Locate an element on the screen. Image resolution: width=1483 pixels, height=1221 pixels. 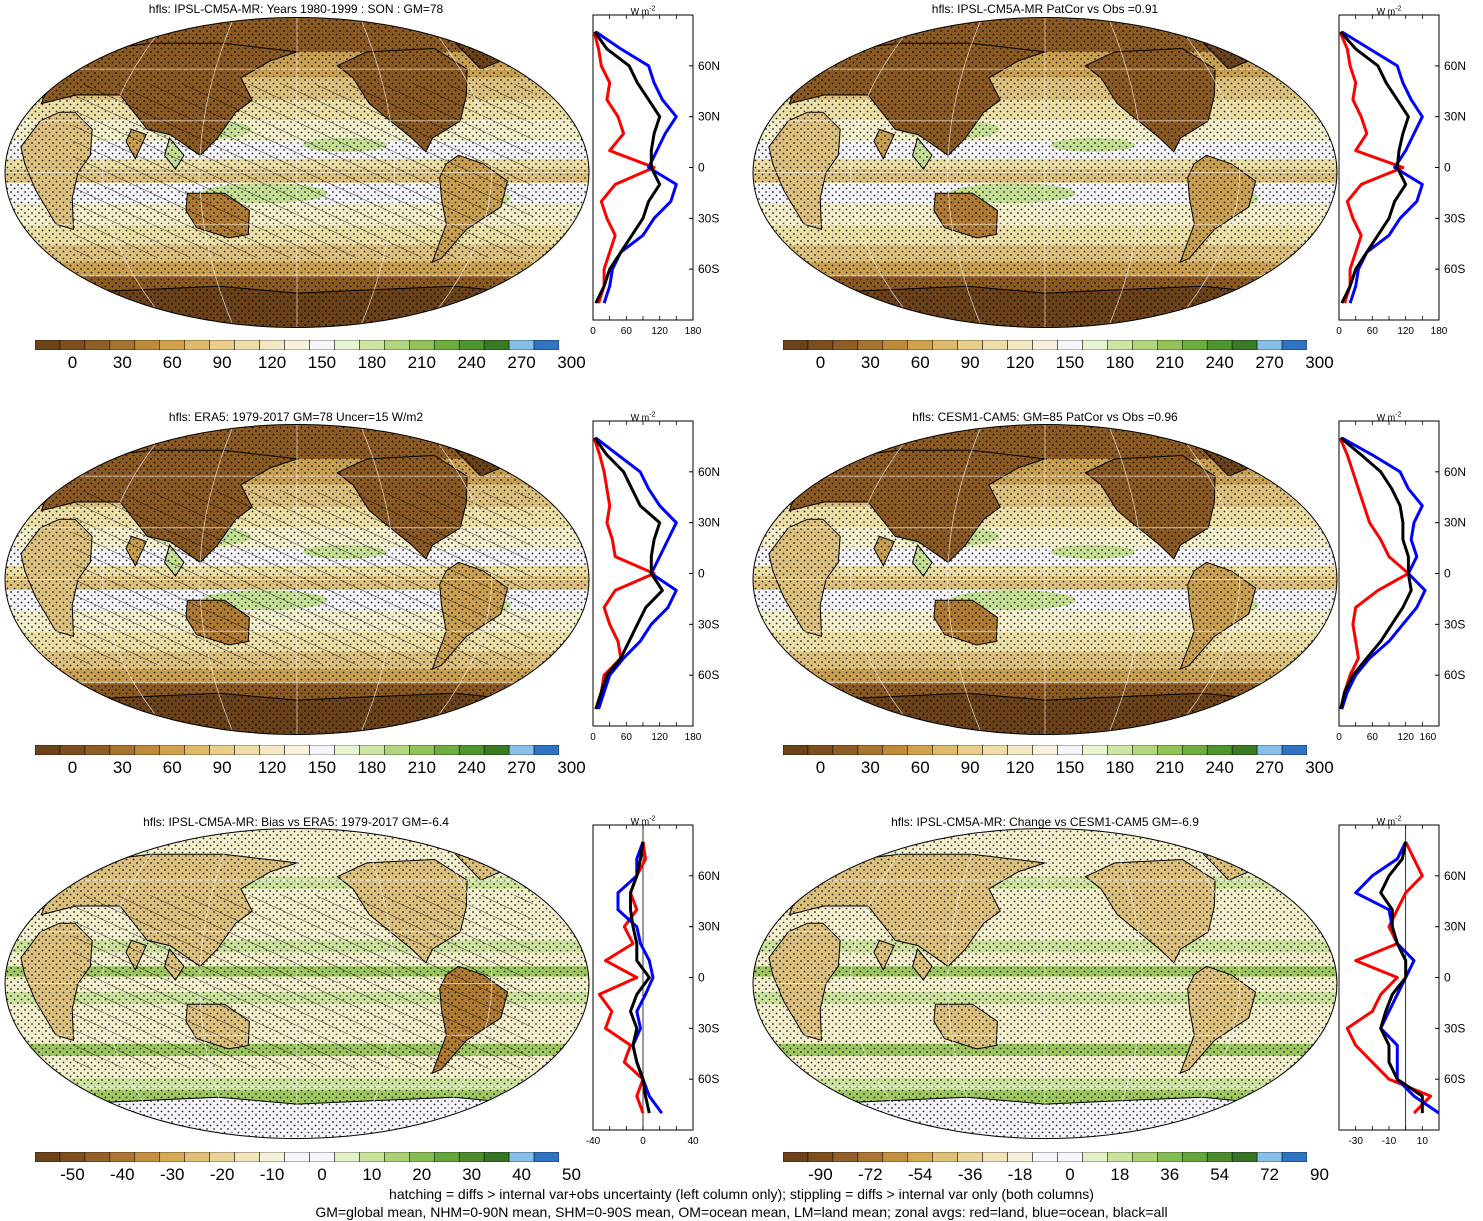
colorbar-tick-label: 10 is located at coordinates (372, 1174).